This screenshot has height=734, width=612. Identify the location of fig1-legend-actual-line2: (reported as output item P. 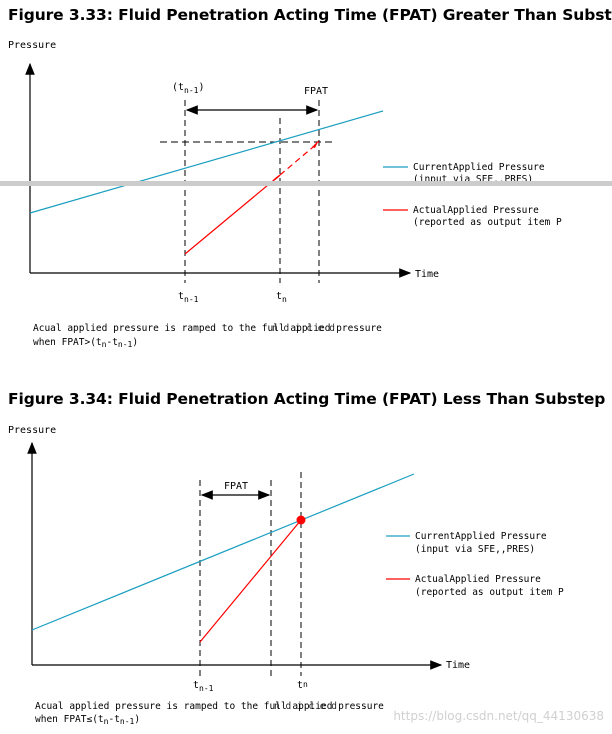
(487, 222).